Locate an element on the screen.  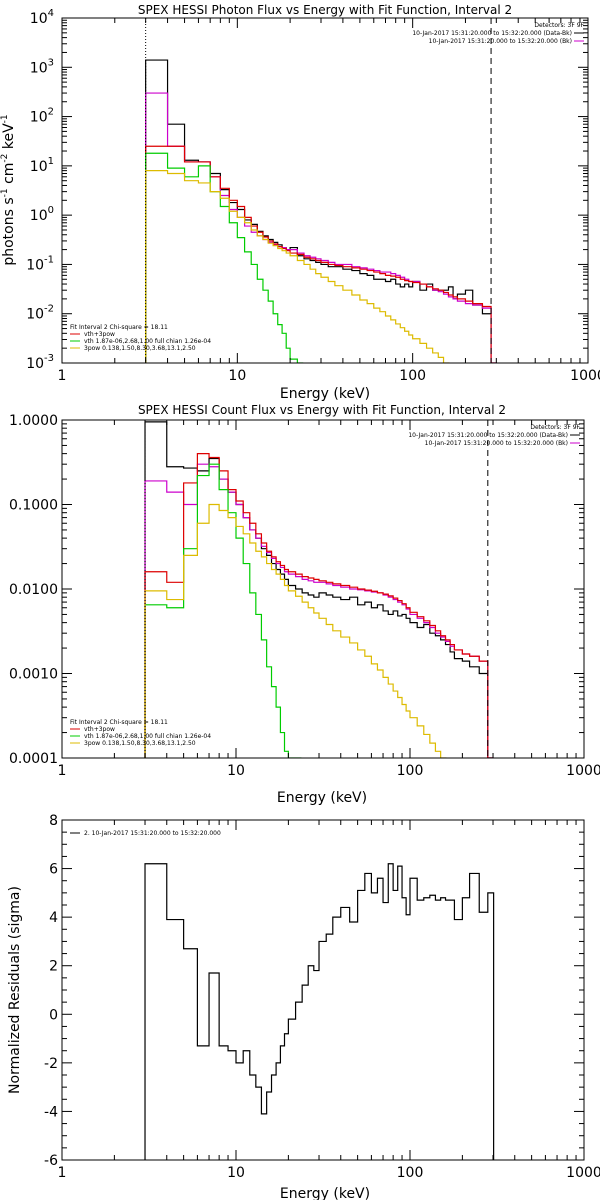
y-tick-label: -6 is located at coordinates (51, 1161).